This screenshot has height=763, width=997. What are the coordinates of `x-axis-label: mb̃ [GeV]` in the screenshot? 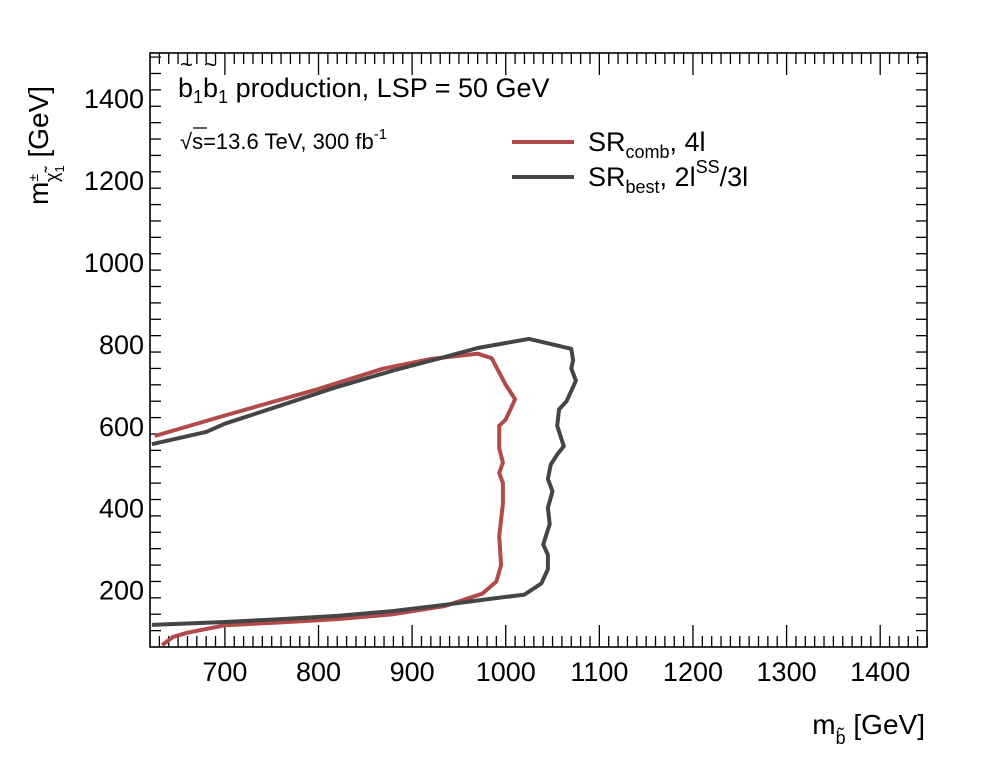 It's located at (868, 728).